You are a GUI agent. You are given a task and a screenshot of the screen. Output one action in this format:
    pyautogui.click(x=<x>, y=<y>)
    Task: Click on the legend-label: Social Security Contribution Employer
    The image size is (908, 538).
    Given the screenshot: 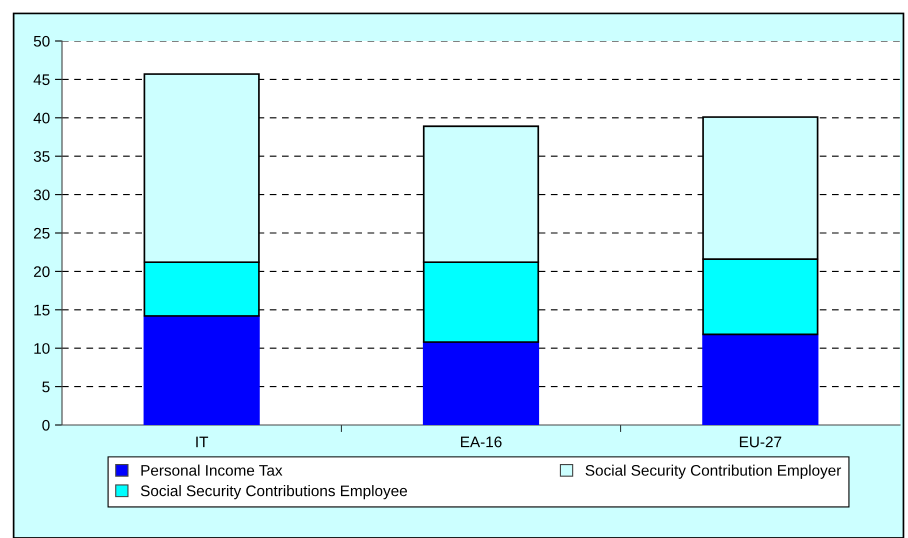 What is the action you would take?
    pyautogui.click(x=714, y=471)
    